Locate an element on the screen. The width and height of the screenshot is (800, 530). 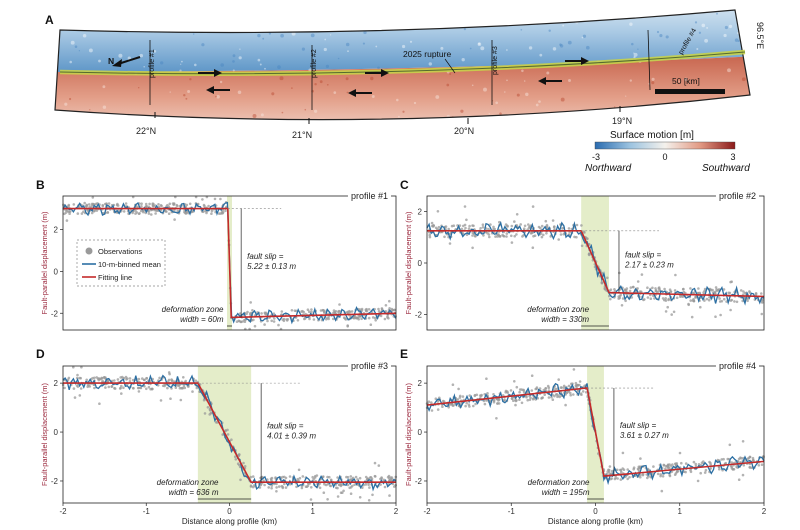
ytick-label: 0 is located at coordinates (420, 263).